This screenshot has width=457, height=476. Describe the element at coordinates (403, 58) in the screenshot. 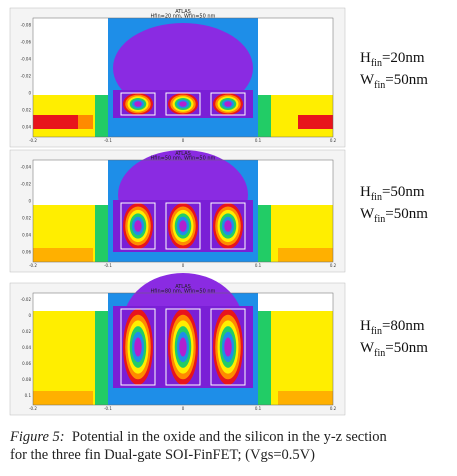

I see `value: =20nm` at that location.